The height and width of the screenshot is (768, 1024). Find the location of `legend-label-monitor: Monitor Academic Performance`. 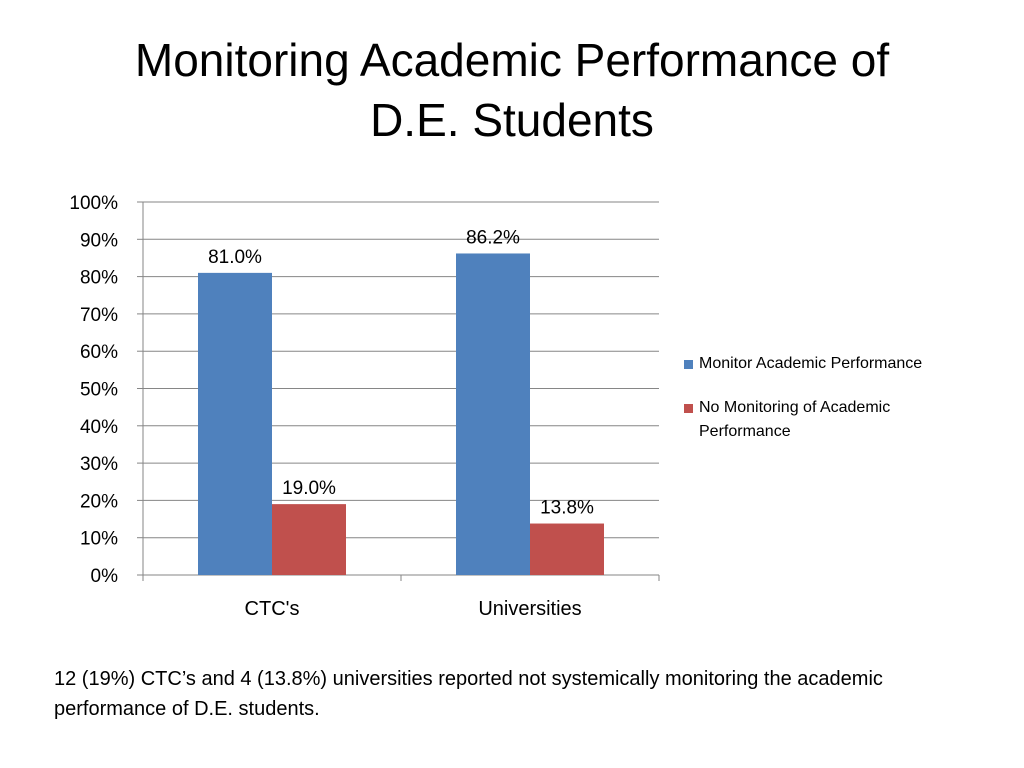

legend-label-monitor: Monitor Academic Performance is located at coordinates (811, 363).